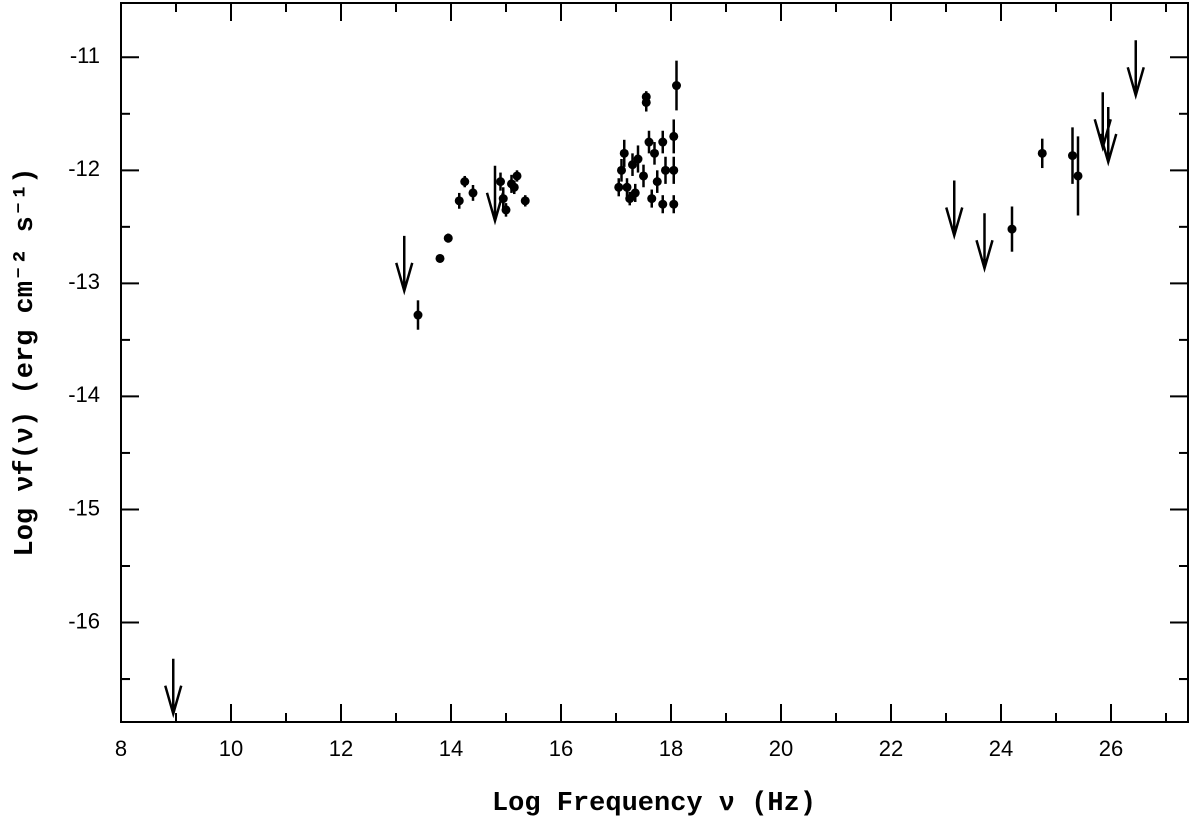 This screenshot has height=824, width=1200. What do you see at coordinates (341, 748) in the screenshot?
I see `x-tick-label: 12` at bounding box center [341, 748].